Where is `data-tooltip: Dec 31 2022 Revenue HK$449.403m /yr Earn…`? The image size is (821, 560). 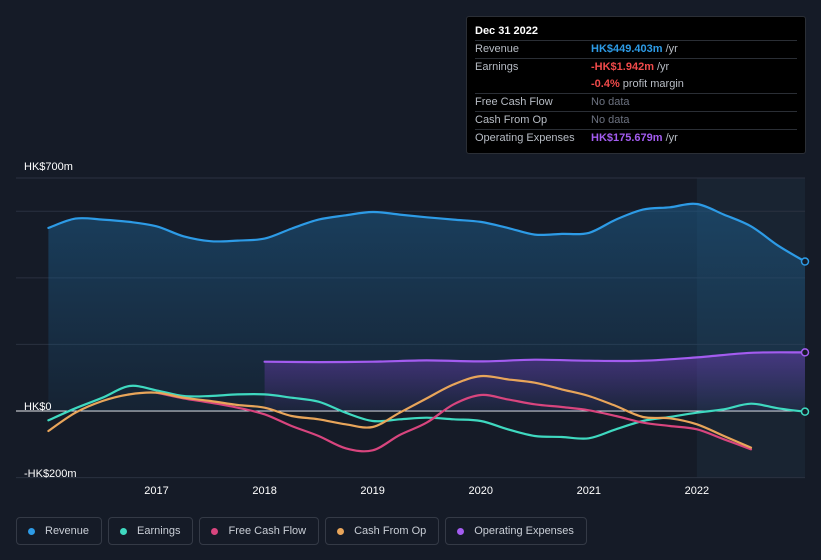 data-tooltip: Dec 31 2022 Revenue HK$449.403m /yr Earn… is located at coordinates (636, 85).